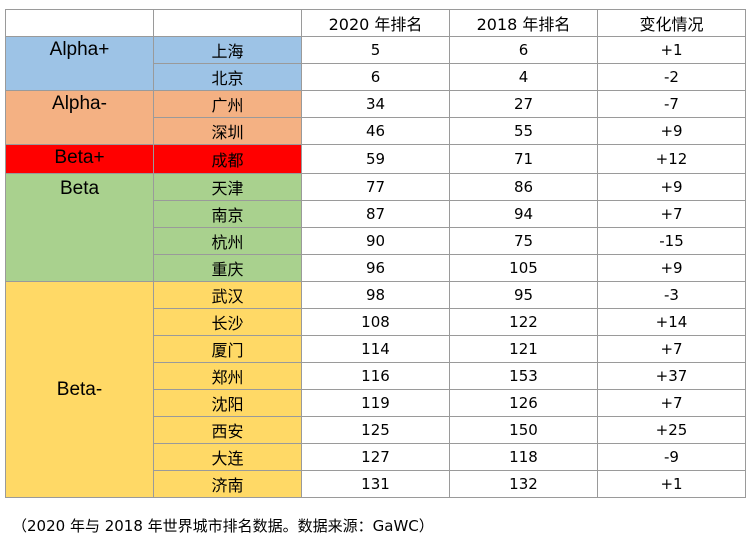 Image resolution: width=751 pixels, height=545 pixels. What do you see at coordinates (227, 295) in the screenshot?
I see `city-cell: 武汉` at bounding box center [227, 295].